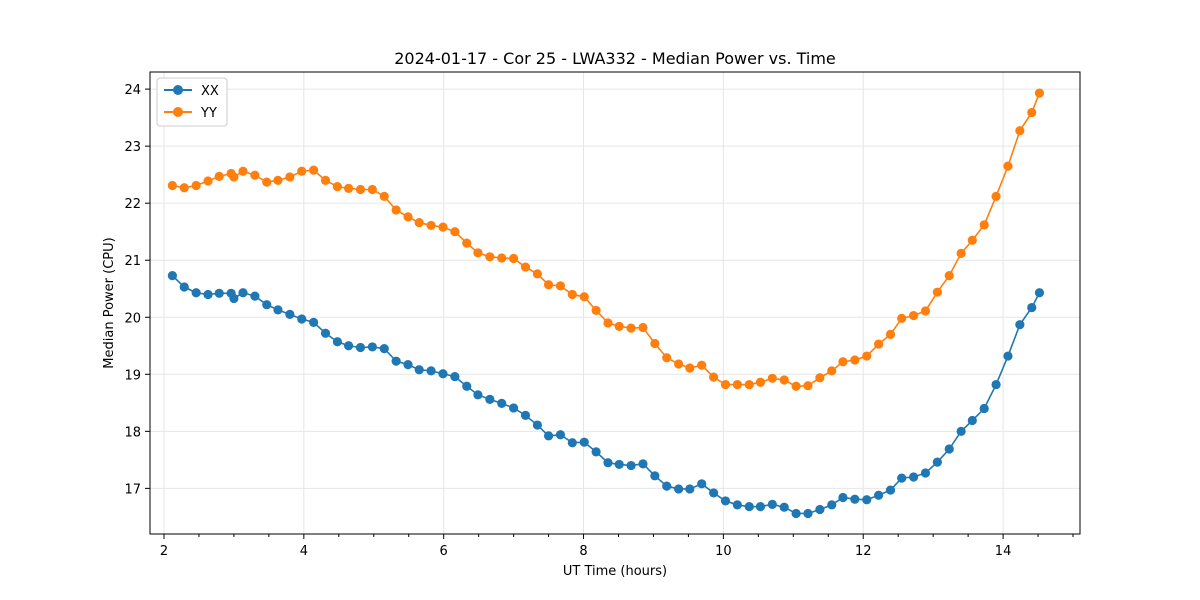 This screenshot has width=1200, height=600. I want to click on y-tick-label: 20, so click(132, 318).